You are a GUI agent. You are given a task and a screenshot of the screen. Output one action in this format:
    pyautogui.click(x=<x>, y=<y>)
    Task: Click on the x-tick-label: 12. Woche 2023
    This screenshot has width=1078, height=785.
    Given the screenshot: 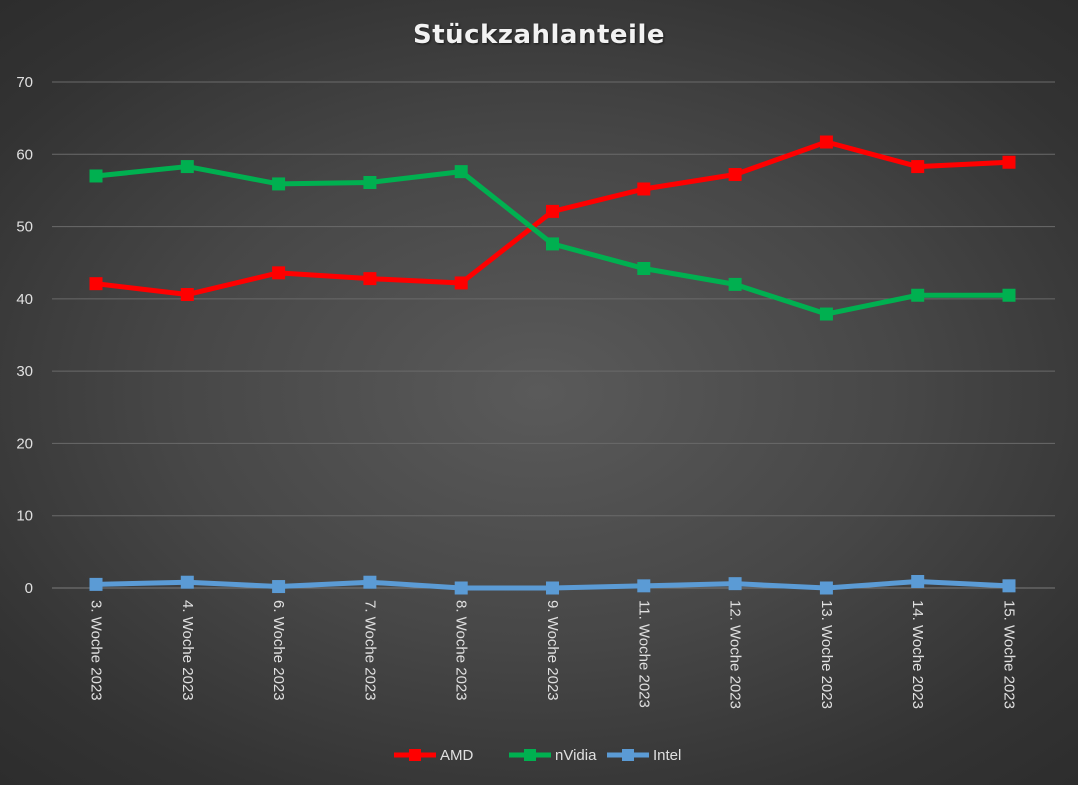 What is the action you would take?
    pyautogui.click(x=735, y=654)
    